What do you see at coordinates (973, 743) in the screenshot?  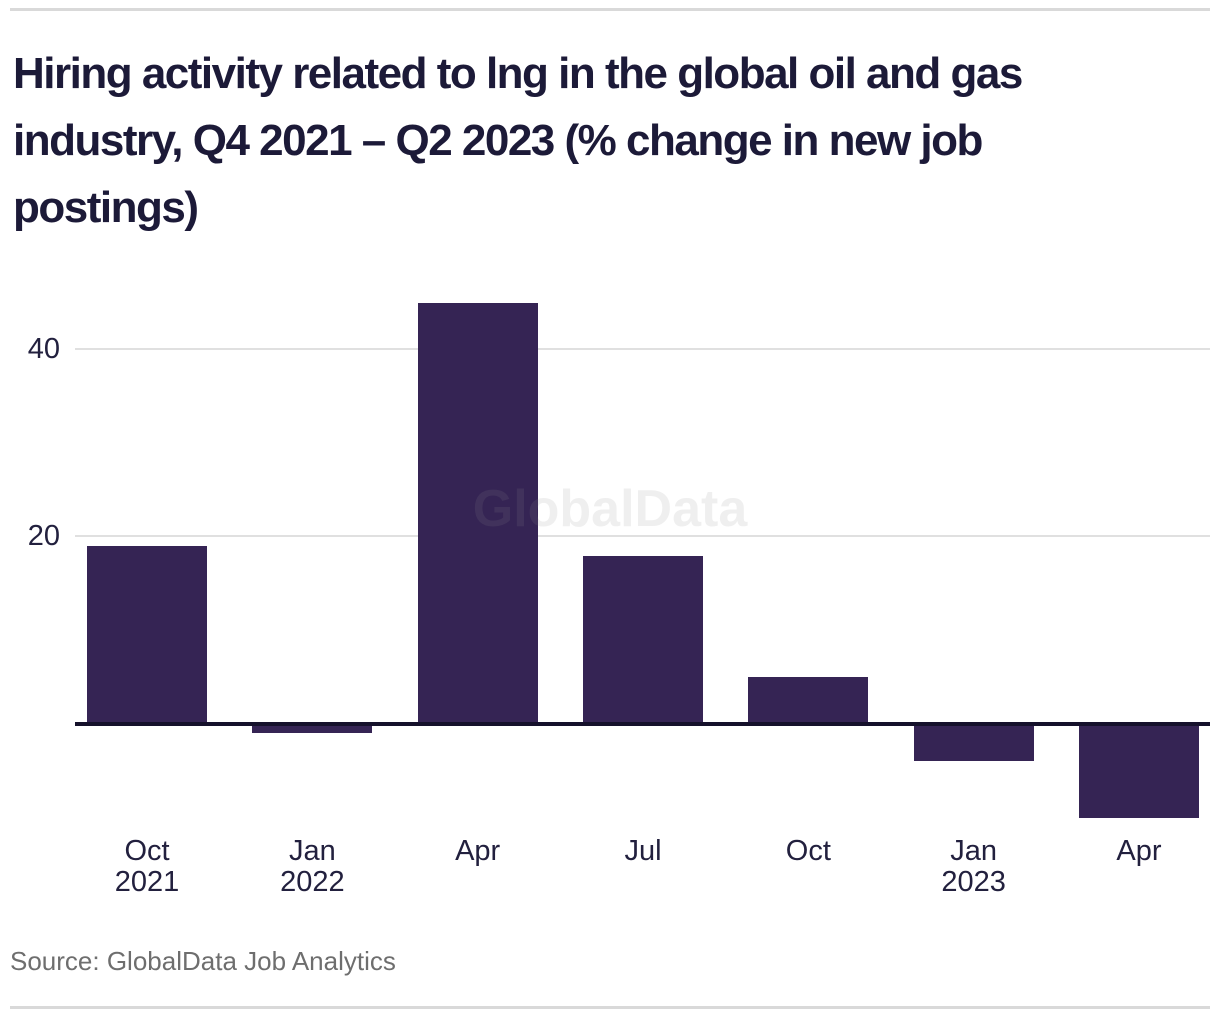 I see `bar-jan-2023` at bounding box center [973, 743].